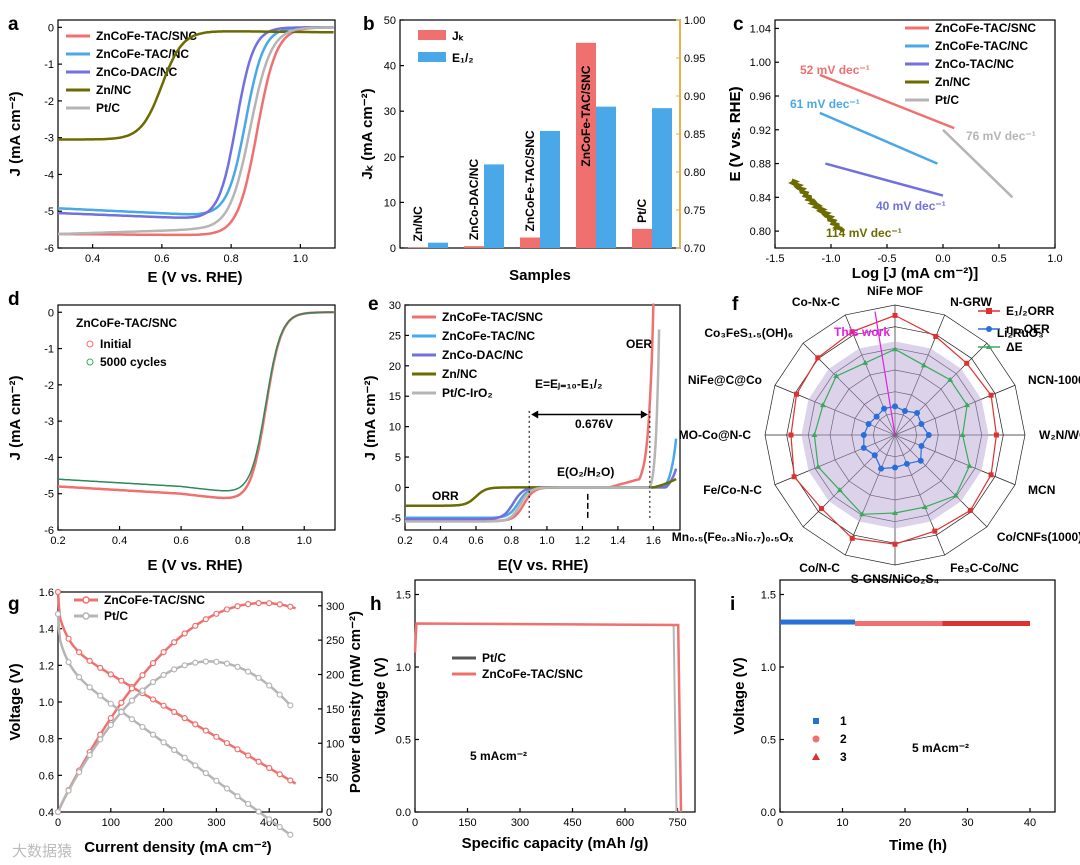 The height and width of the screenshot is (865, 1080). What do you see at coordinates (467, 823) in the screenshot?
I see `x-tick-label: 150` at bounding box center [467, 823].